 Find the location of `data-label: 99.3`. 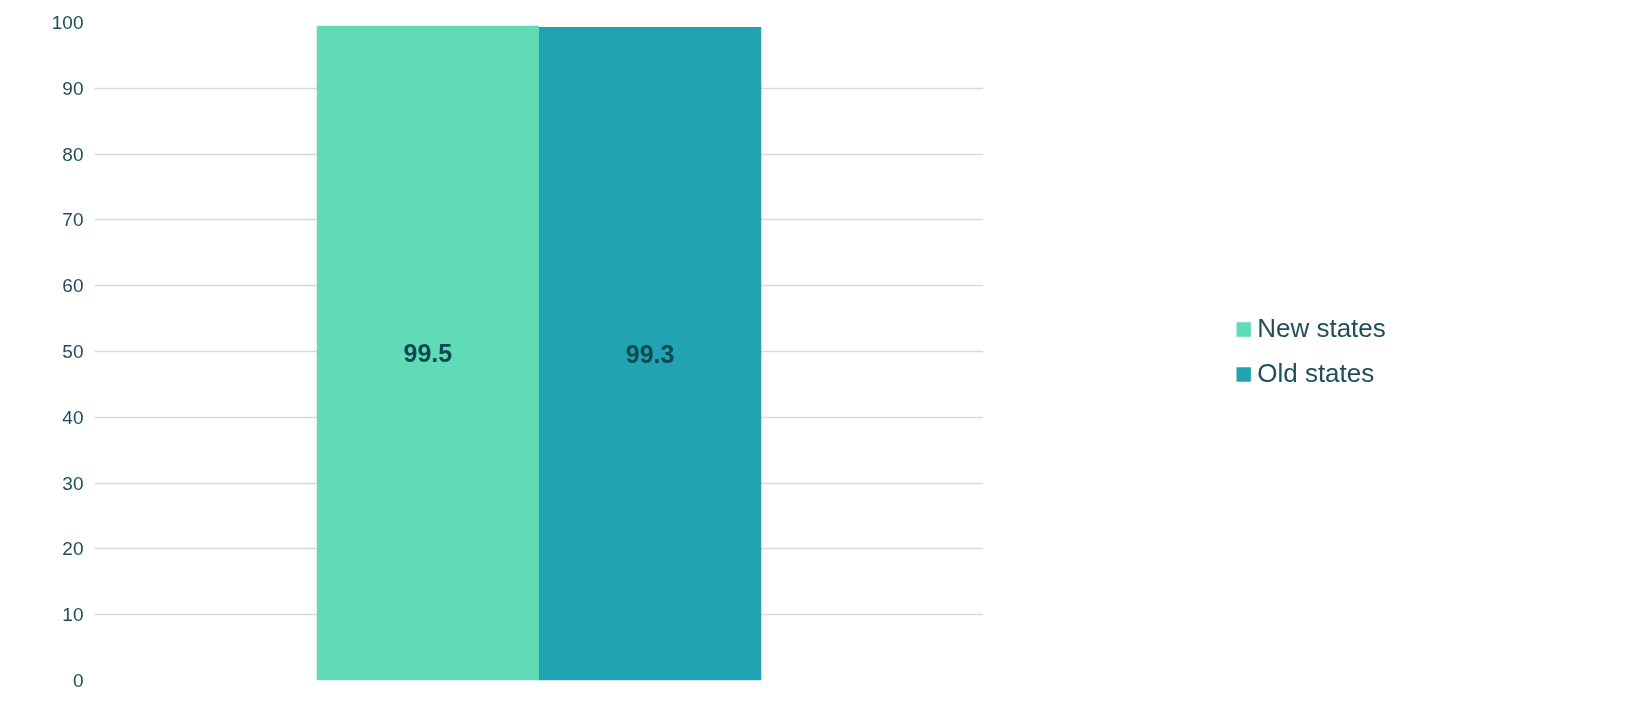

data-label: 99.3 is located at coordinates (650, 353).